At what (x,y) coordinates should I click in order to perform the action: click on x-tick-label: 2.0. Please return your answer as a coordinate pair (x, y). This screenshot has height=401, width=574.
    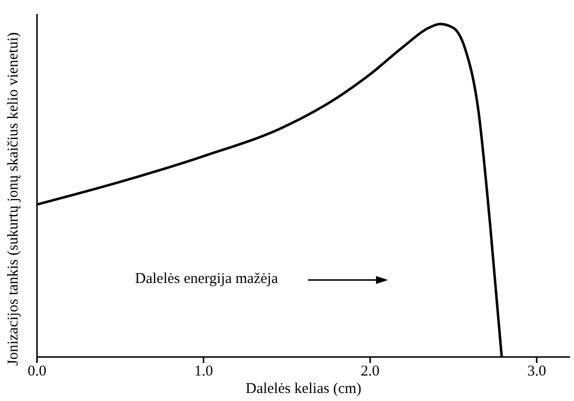
    Looking at the image, I should click on (370, 372).